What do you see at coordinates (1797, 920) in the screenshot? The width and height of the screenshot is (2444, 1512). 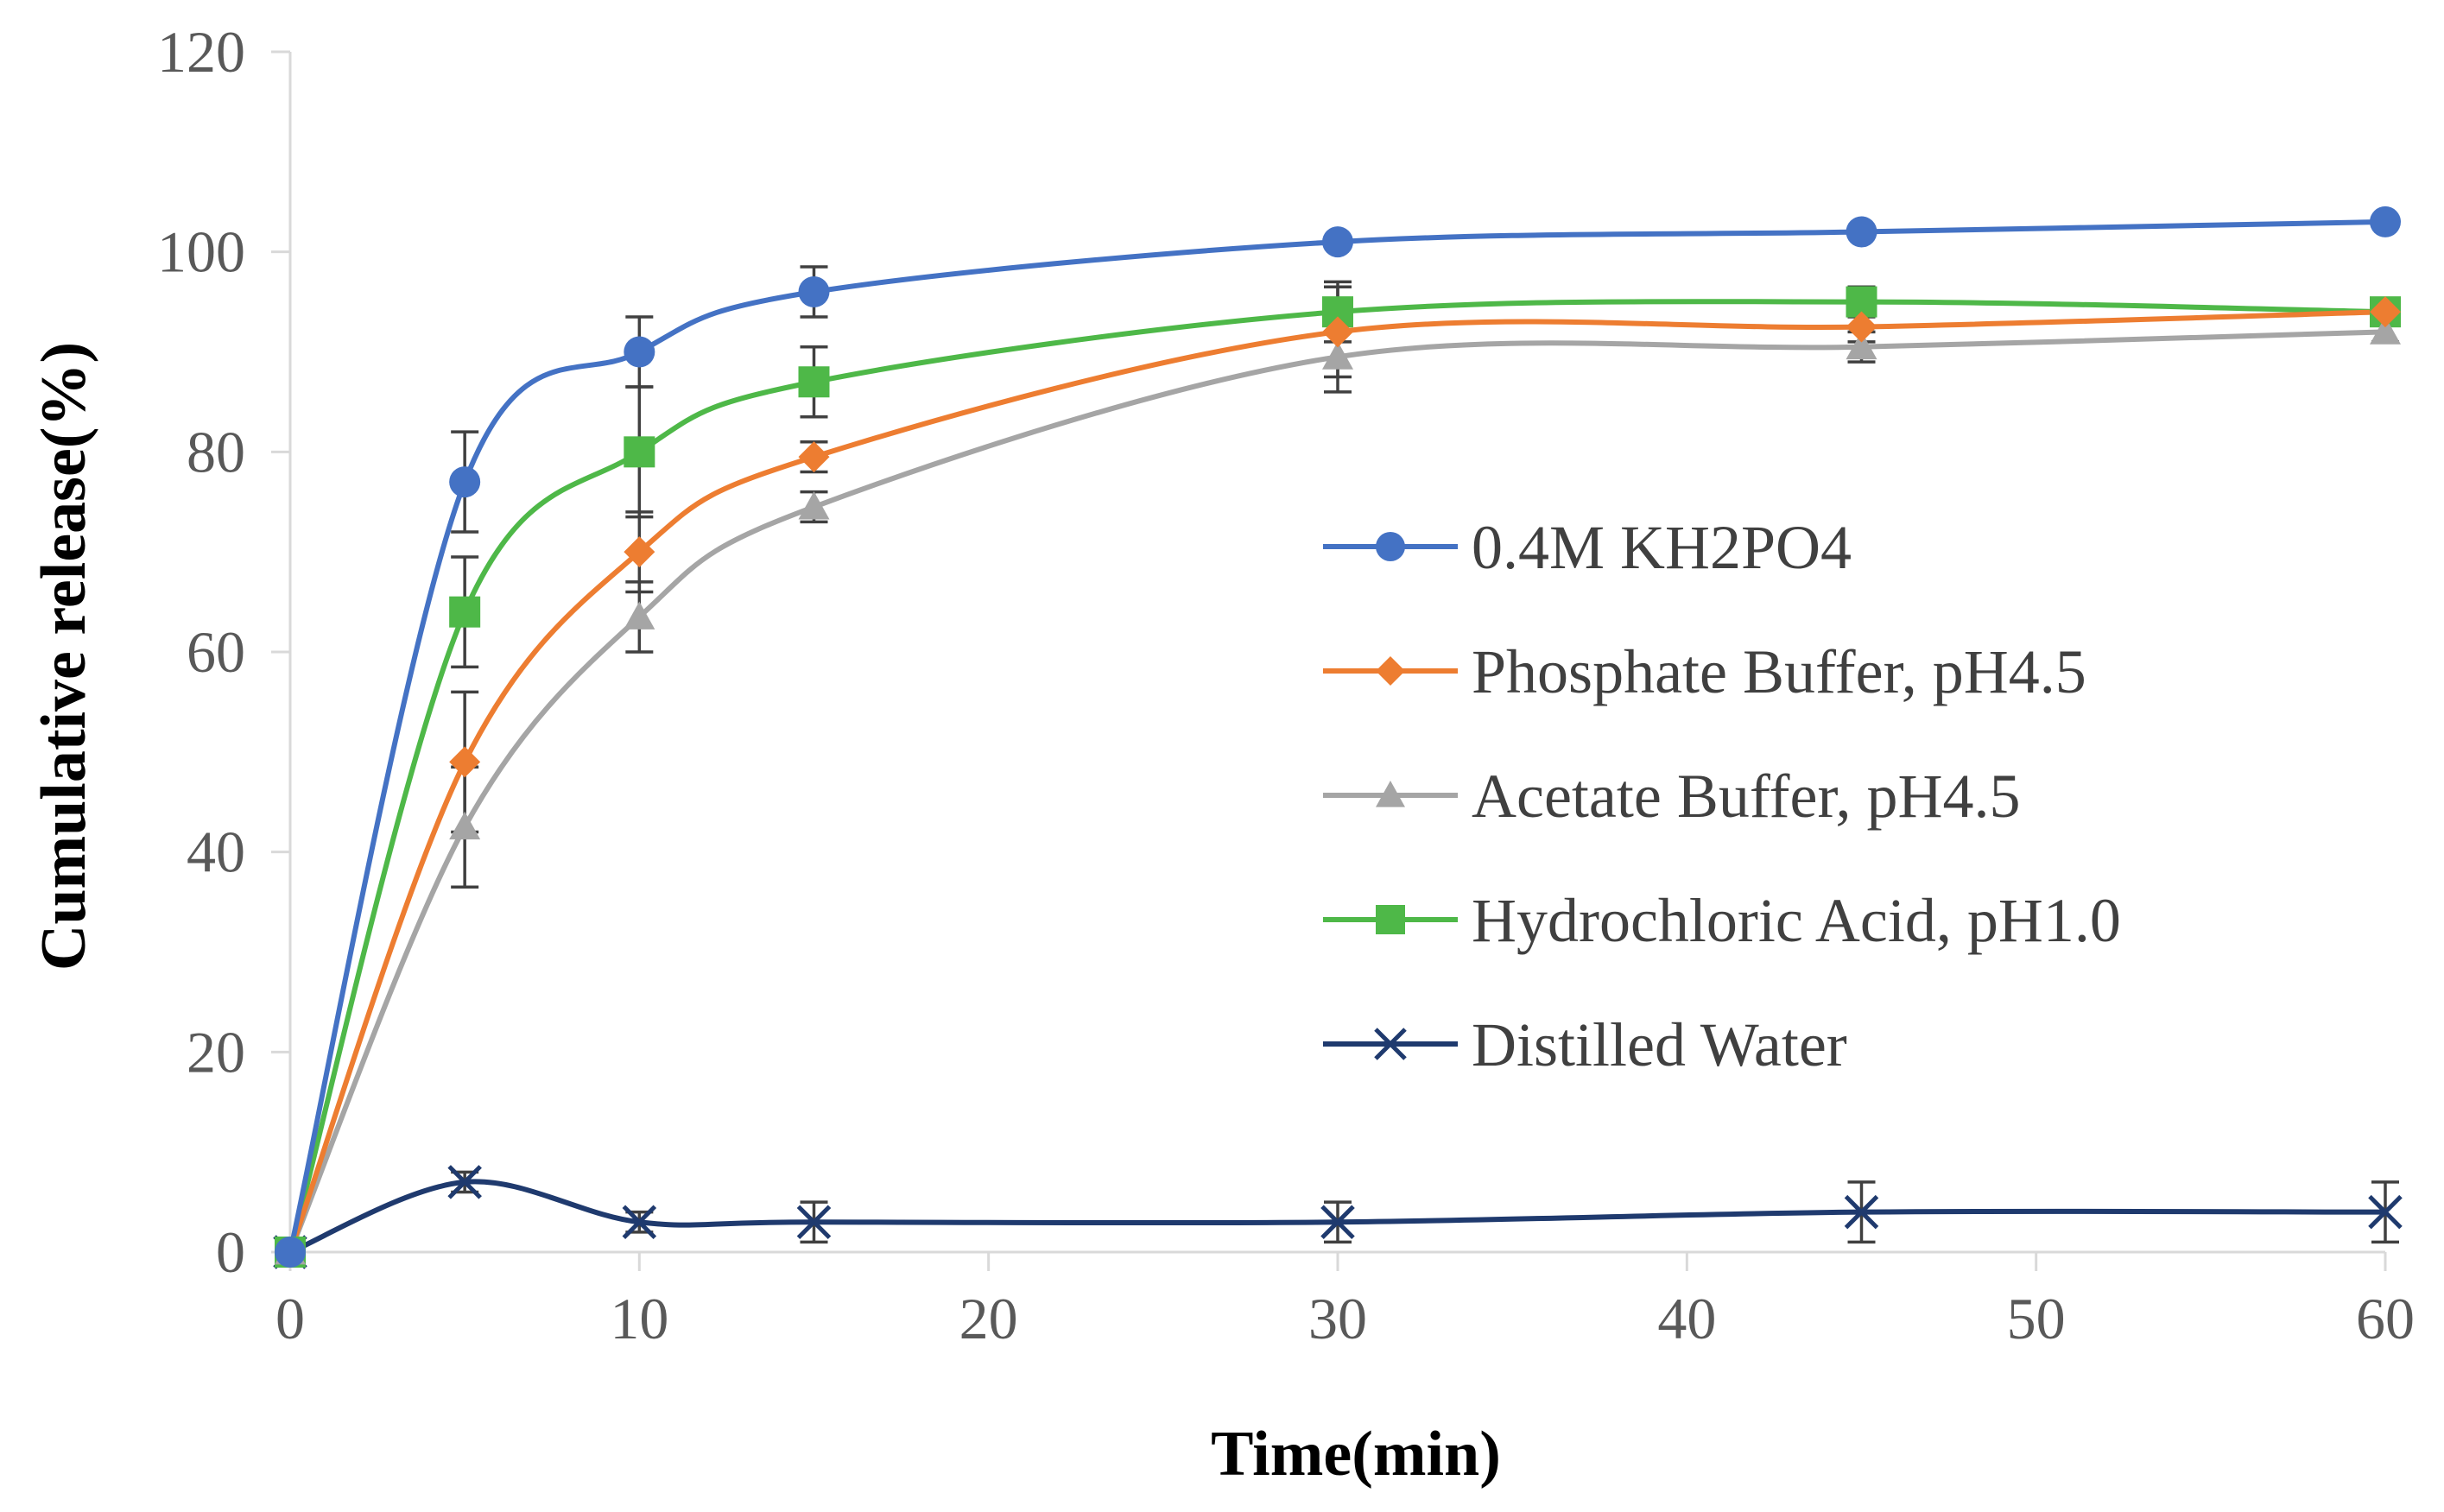 I see `legend-label: Hydrochloric Acid, pH1.0` at bounding box center [1797, 920].